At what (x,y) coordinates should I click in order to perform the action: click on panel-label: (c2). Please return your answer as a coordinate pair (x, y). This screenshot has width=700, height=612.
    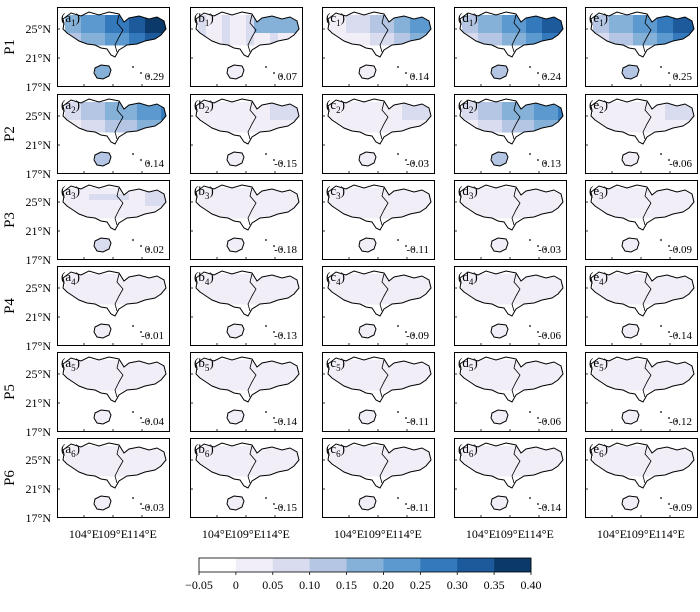
    Looking at the image, I should click on (335, 106).